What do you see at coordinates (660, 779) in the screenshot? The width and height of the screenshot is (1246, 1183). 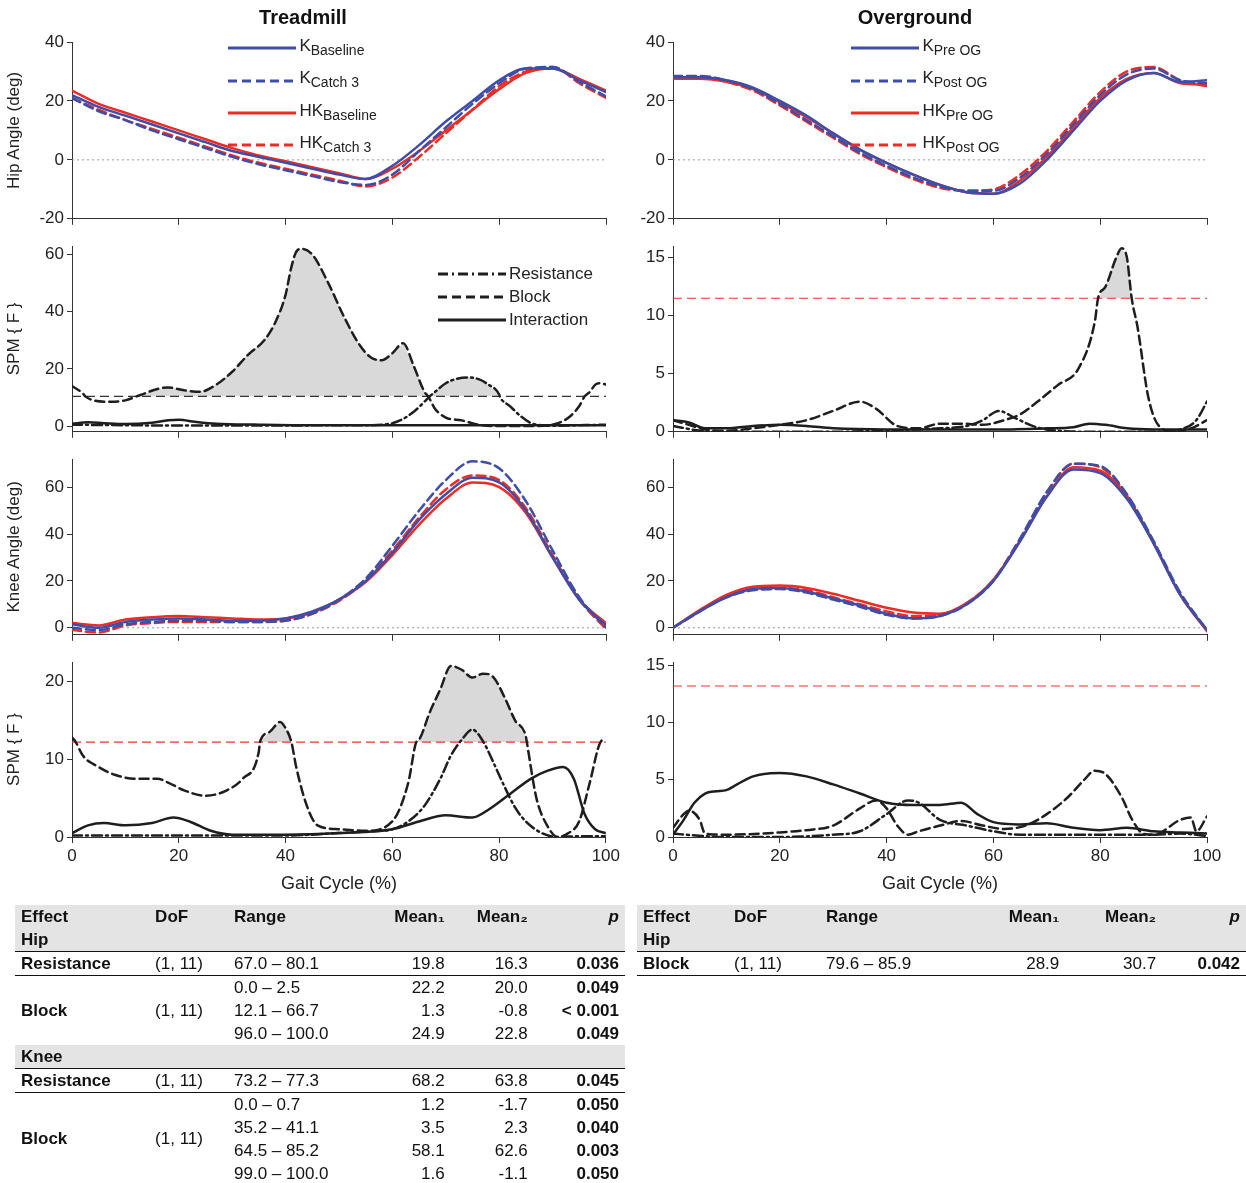 I see `y-tick-label: 5` at bounding box center [660, 779].